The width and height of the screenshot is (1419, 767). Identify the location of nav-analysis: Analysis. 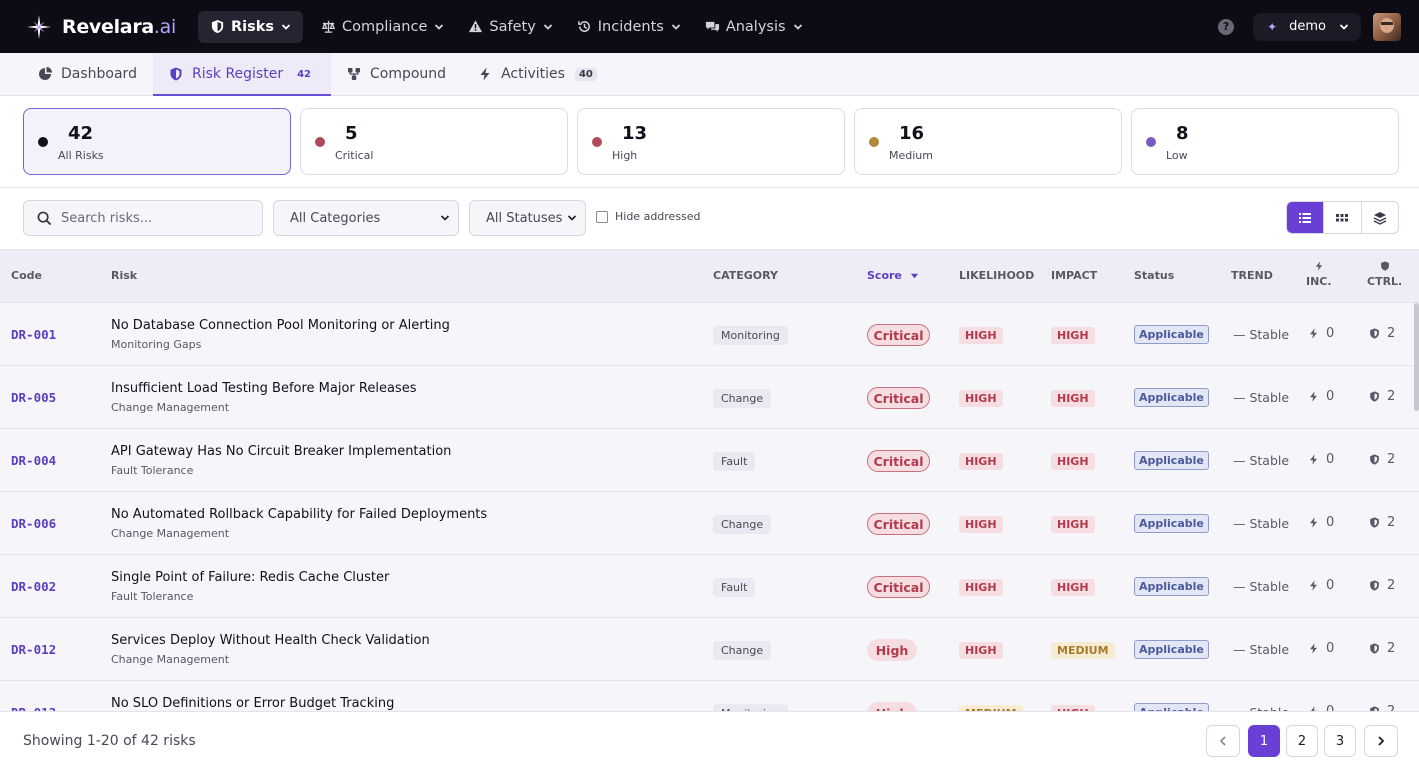
(754, 27).